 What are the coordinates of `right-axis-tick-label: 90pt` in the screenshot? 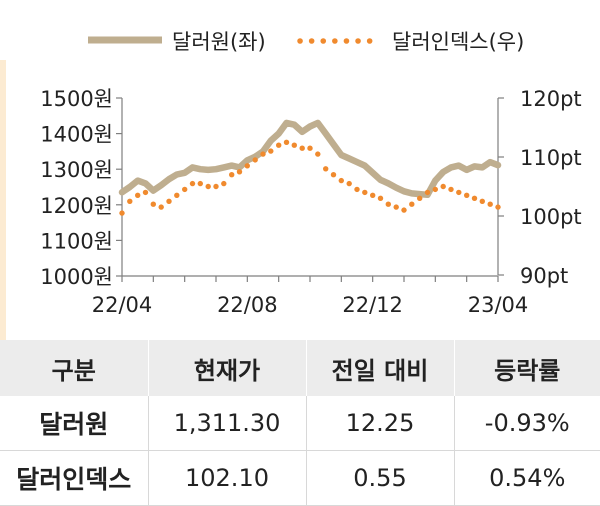 It's located at (544, 276).